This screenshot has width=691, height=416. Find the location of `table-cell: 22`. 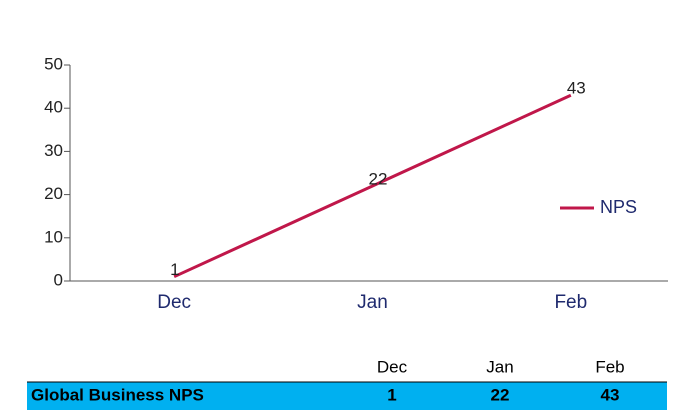

table-cell: 22 is located at coordinates (500, 394).